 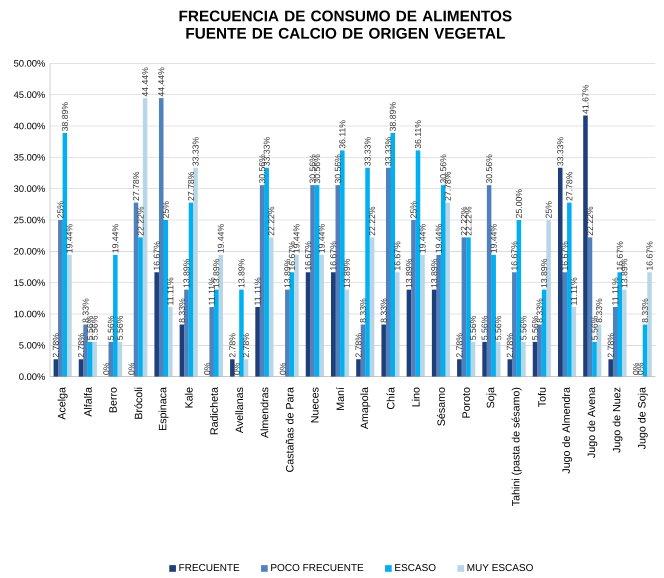 What do you see at coordinates (29, 314) in the screenshot?
I see `y-tick-label: 10.00%` at bounding box center [29, 314].